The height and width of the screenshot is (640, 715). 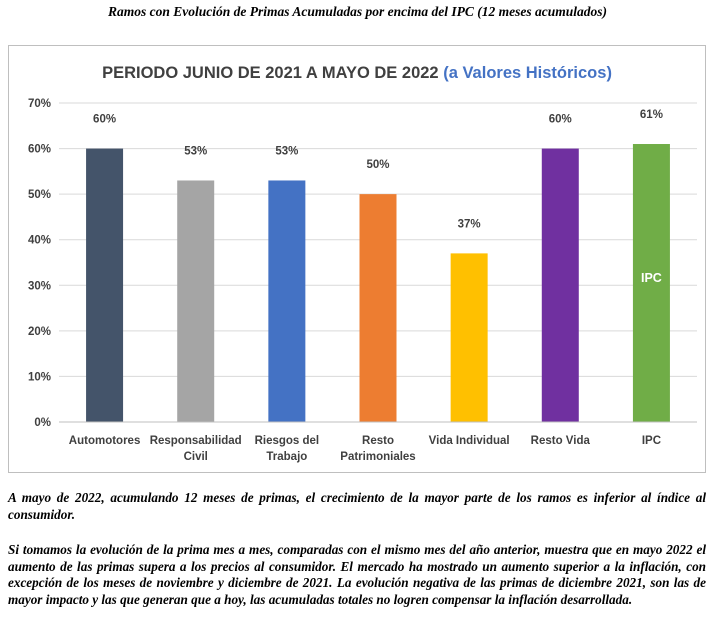 What do you see at coordinates (377, 449) in the screenshot?
I see `category-label: Resto Patrimoniales` at bounding box center [377, 449].